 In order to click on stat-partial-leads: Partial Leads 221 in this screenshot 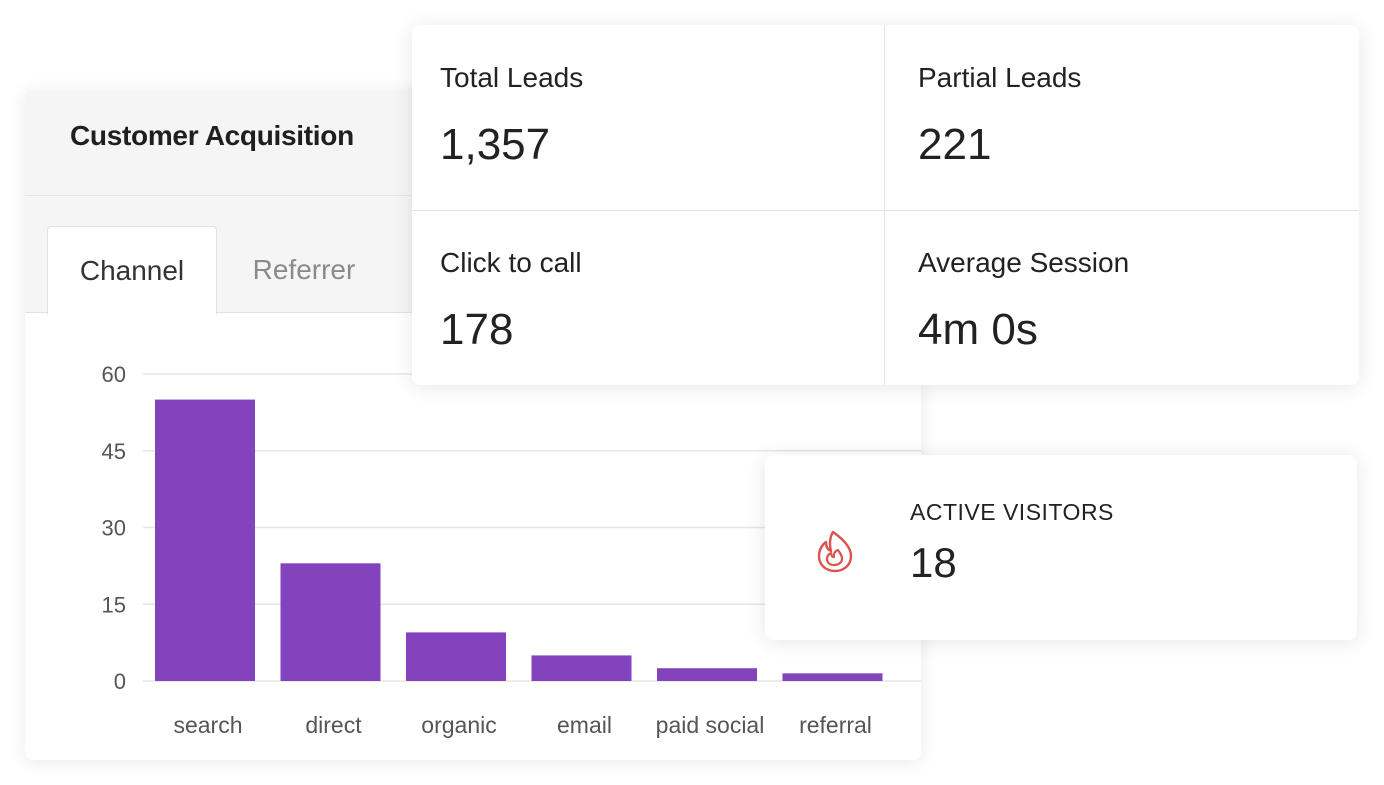, I will do `click(1124, 117)`.